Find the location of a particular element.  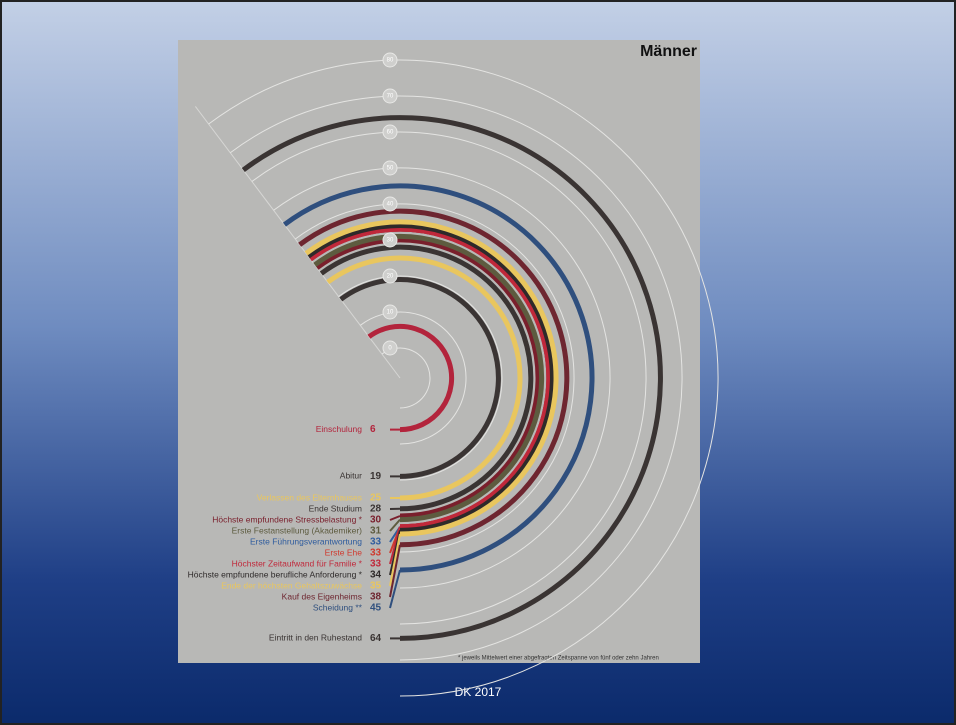

event-value: 25 is located at coordinates (376, 498).